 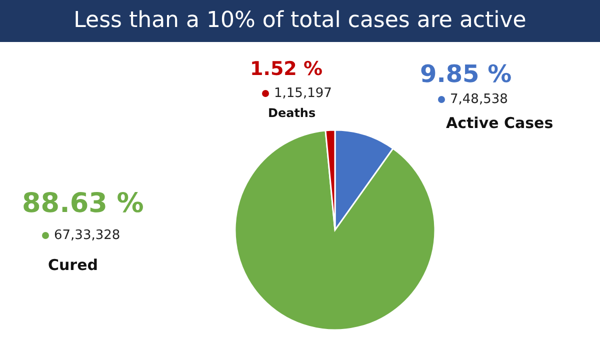 What do you see at coordinates (478, 99) in the screenshot?
I see `data-label: 7,48,538` at bounding box center [478, 99].